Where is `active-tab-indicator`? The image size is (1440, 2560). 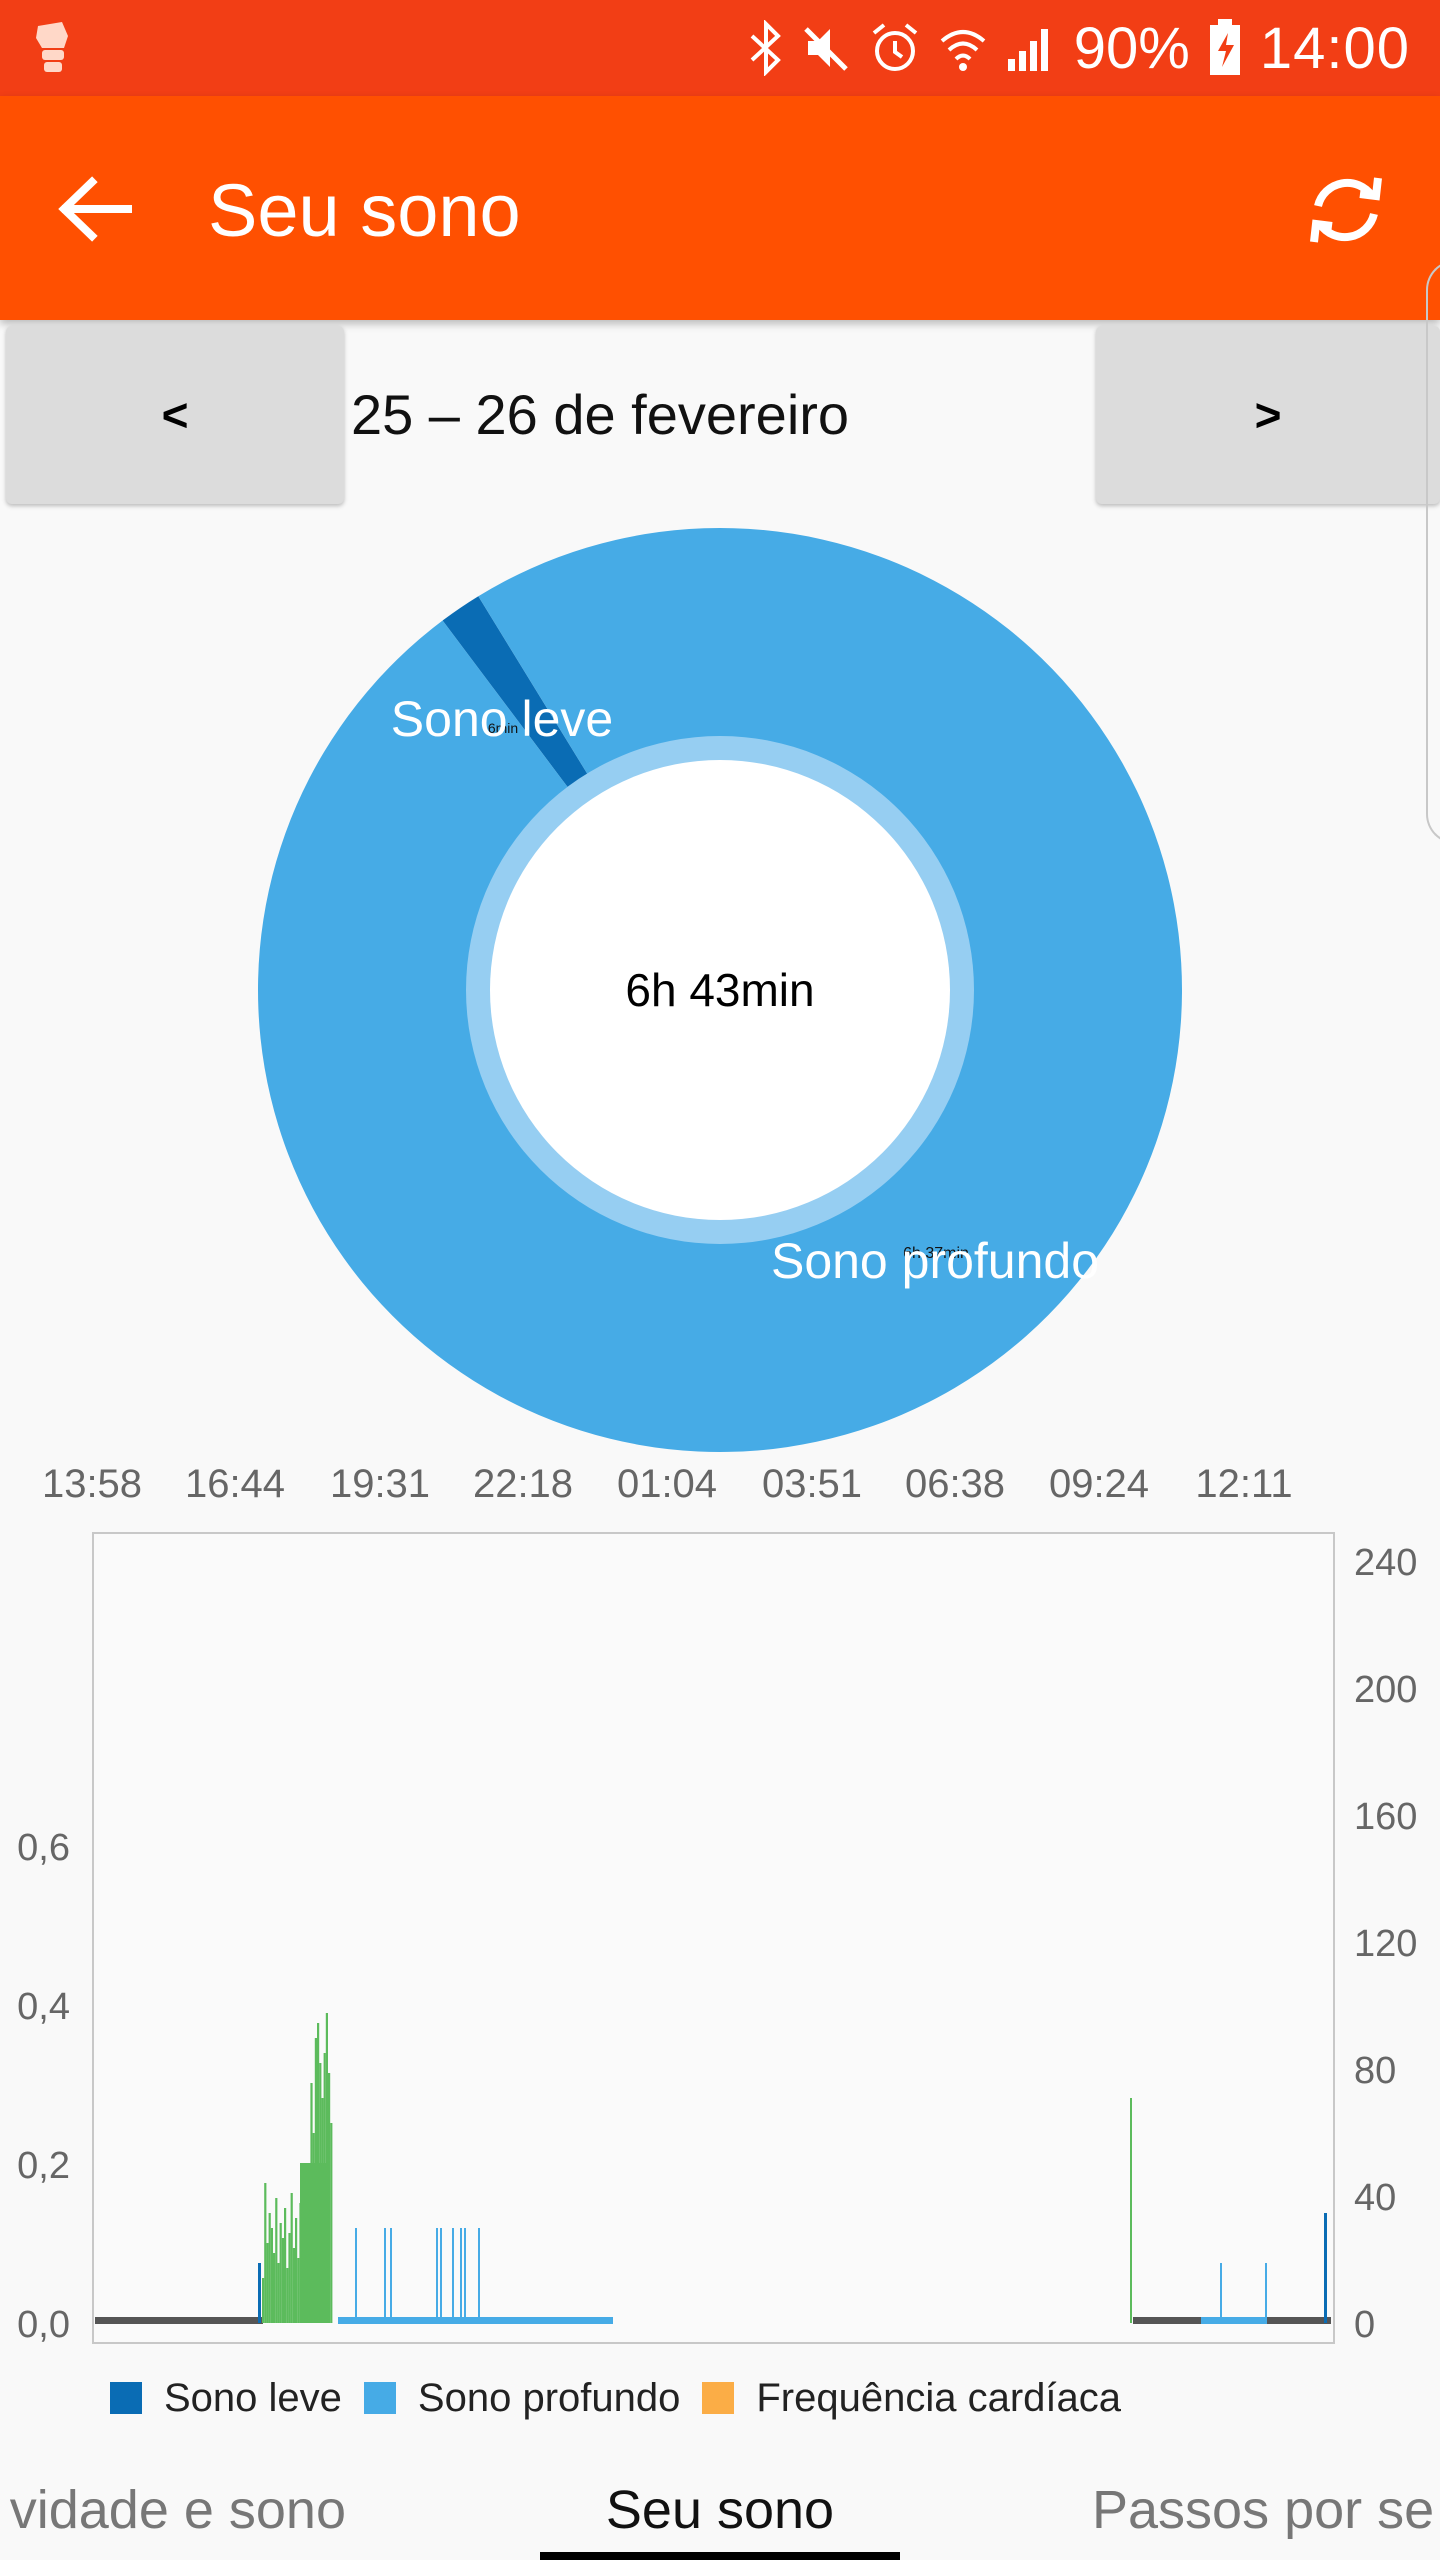
active-tab-indicator is located at coordinates (720, 2556).